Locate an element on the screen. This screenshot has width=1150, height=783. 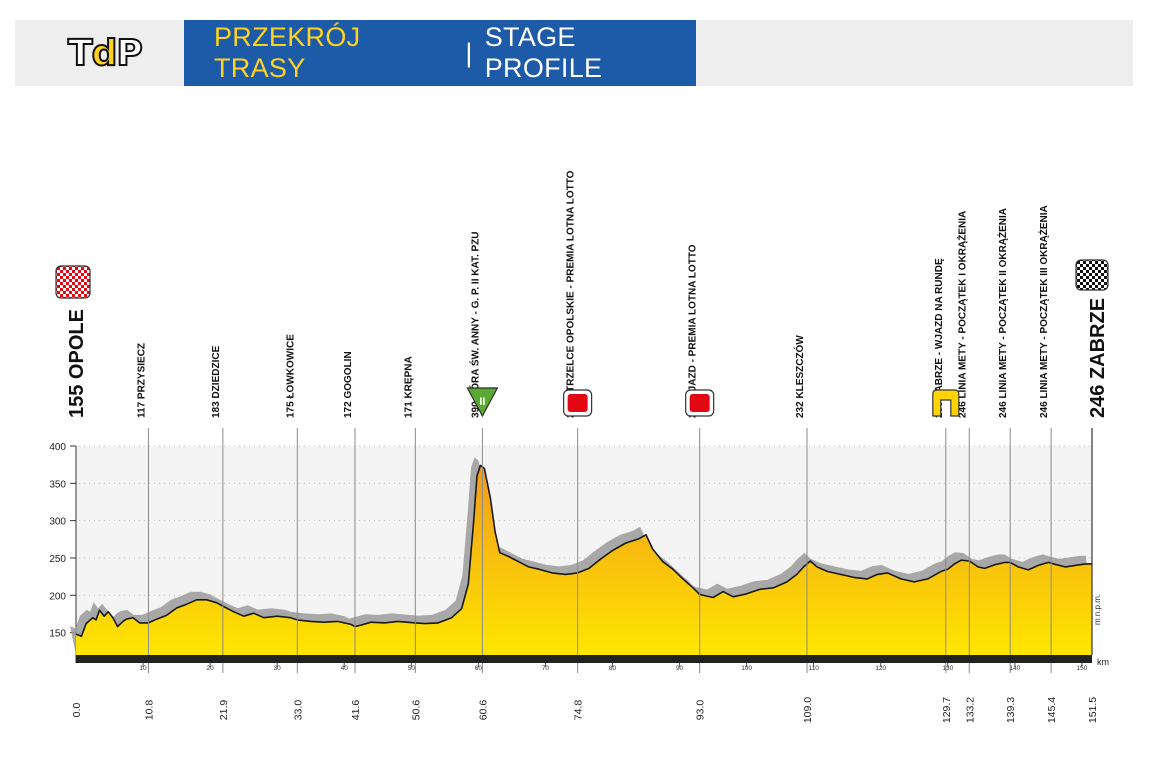
x-tick-label: 80 is located at coordinates (613, 668).